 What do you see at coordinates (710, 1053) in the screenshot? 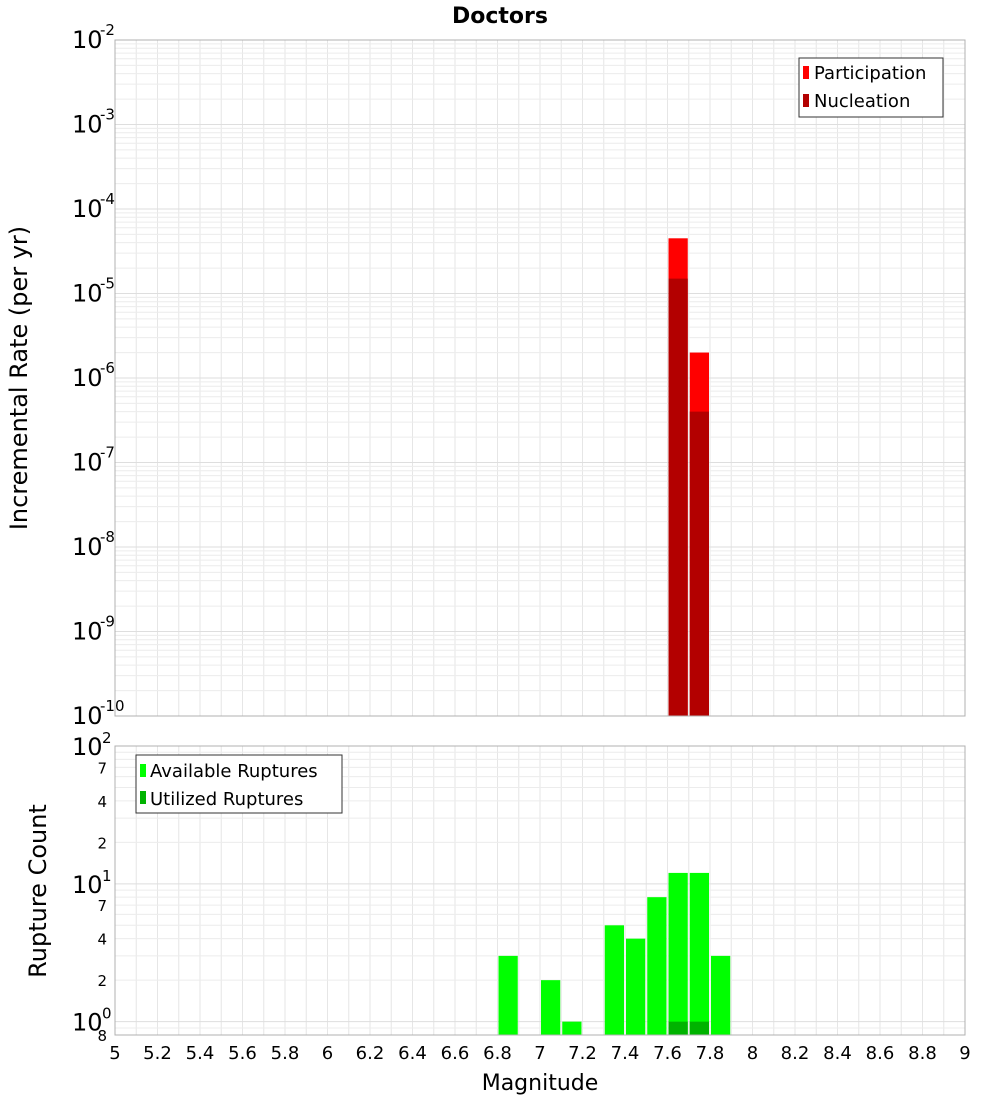
I see `x-tick-label: 7.8` at bounding box center [710, 1053].